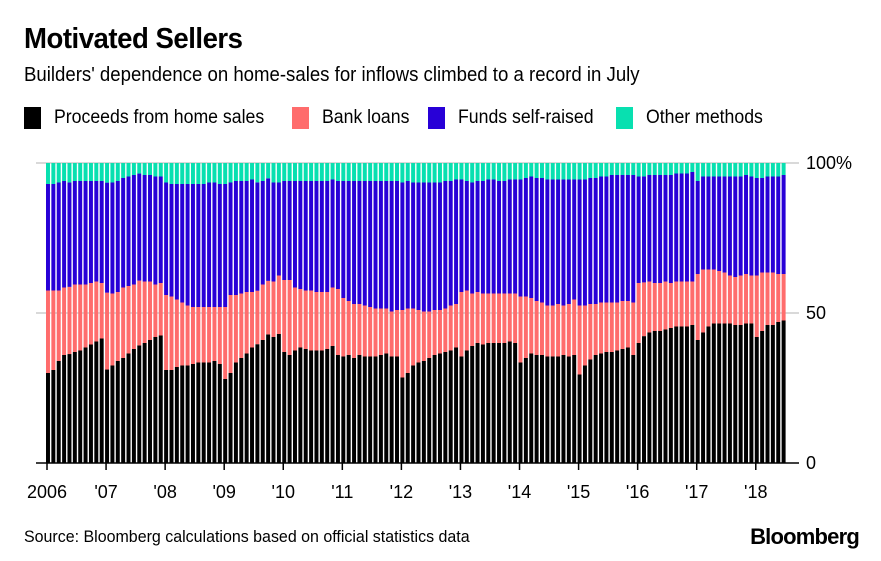 This screenshot has height=561, width=881. What do you see at coordinates (755, 492) in the screenshot?
I see `x-tick-label: '18` at bounding box center [755, 492].